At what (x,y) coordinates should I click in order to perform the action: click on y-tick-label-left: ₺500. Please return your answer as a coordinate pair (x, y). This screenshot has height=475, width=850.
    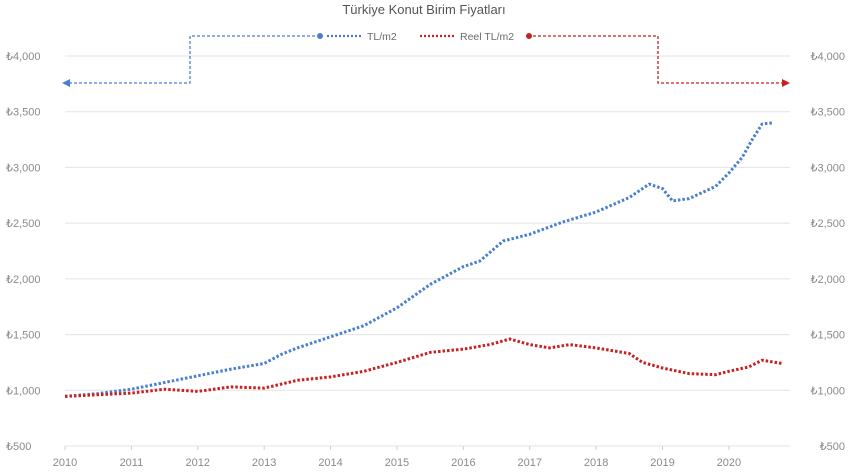
    Looking at the image, I should click on (18, 447).